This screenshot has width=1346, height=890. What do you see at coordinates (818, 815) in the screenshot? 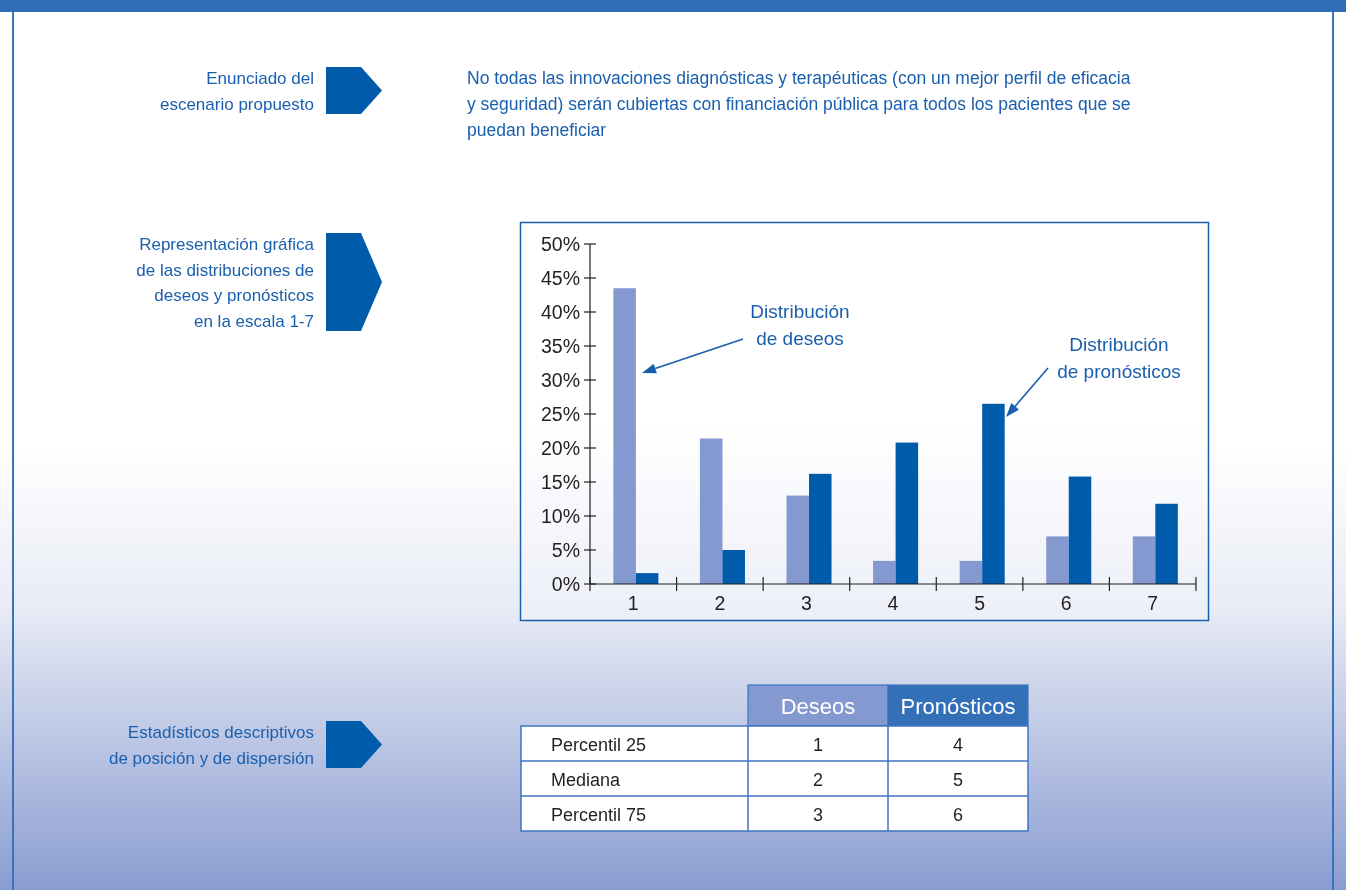
I see `data-label: 3` at bounding box center [818, 815].